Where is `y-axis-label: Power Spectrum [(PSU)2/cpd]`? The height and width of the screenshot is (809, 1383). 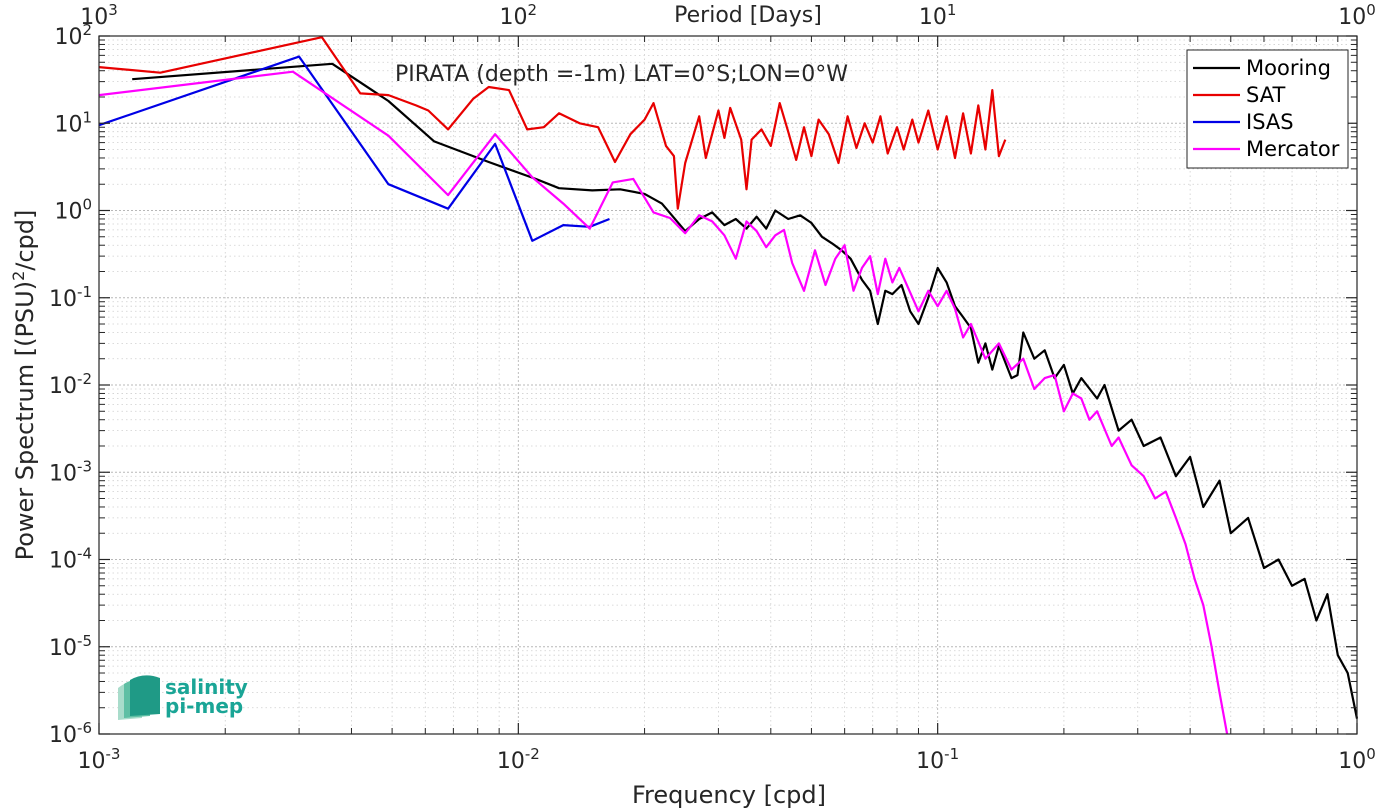
y-axis-label: Power Spectrum [(PSU)2/cpd] is located at coordinates (24, 385).